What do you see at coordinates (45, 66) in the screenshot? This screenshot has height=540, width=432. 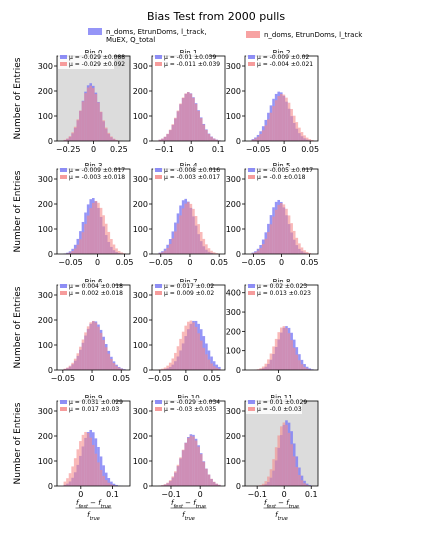 I see `y-tick-label: 300` at bounding box center [45, 66].